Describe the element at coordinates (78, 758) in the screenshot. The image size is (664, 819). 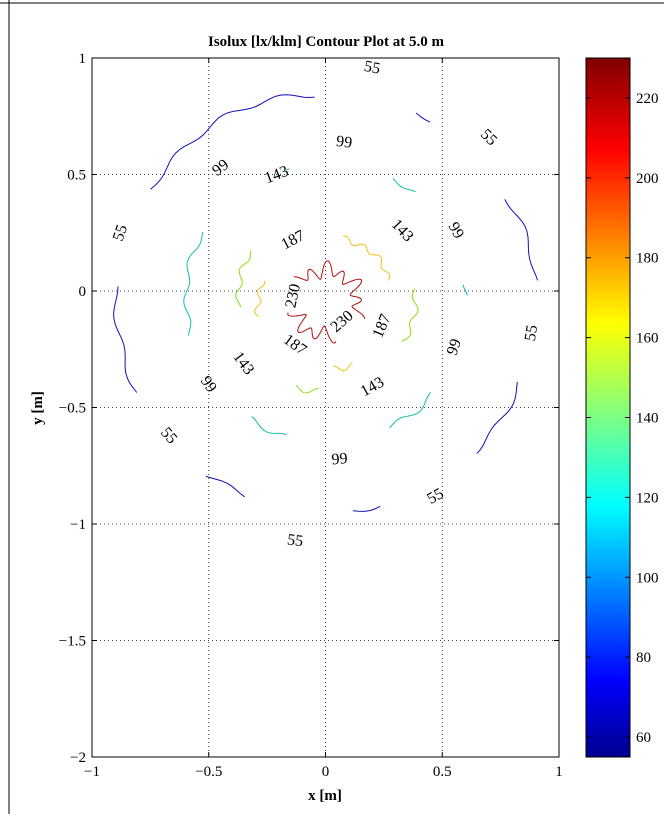
I see `y-tick-label: −2` at that location.